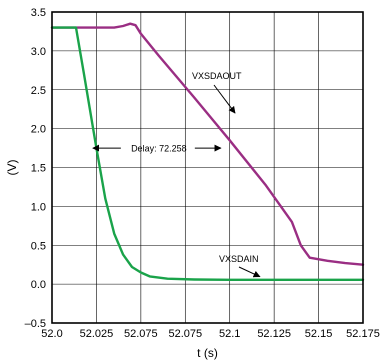  I want to click on y-tick-label: 1.0, so click(38, 207).